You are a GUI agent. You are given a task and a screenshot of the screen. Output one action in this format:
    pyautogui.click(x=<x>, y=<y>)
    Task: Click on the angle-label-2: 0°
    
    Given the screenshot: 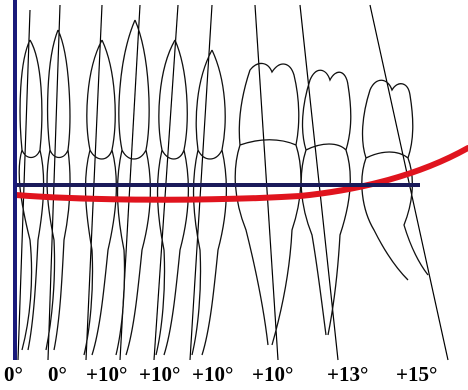 What is the action you would take?
    pyautogui.click(x=57, y=374)
    